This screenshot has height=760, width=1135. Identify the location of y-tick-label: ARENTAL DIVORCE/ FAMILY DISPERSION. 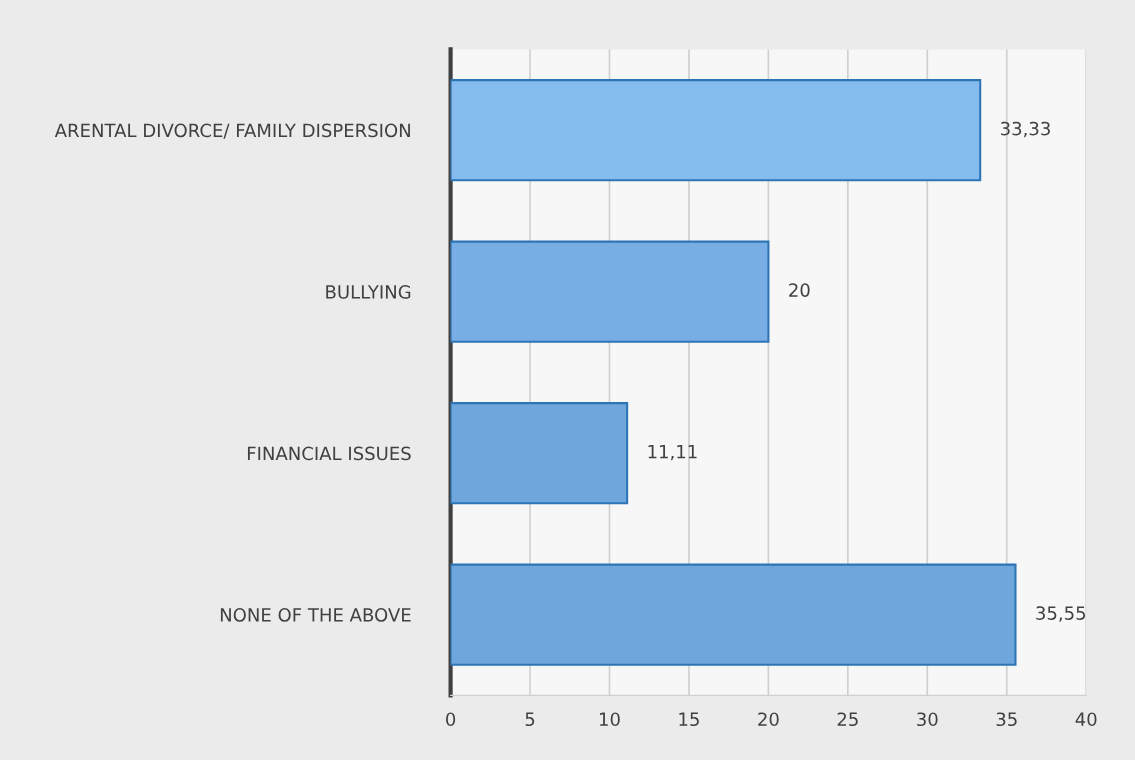
(232, 131).